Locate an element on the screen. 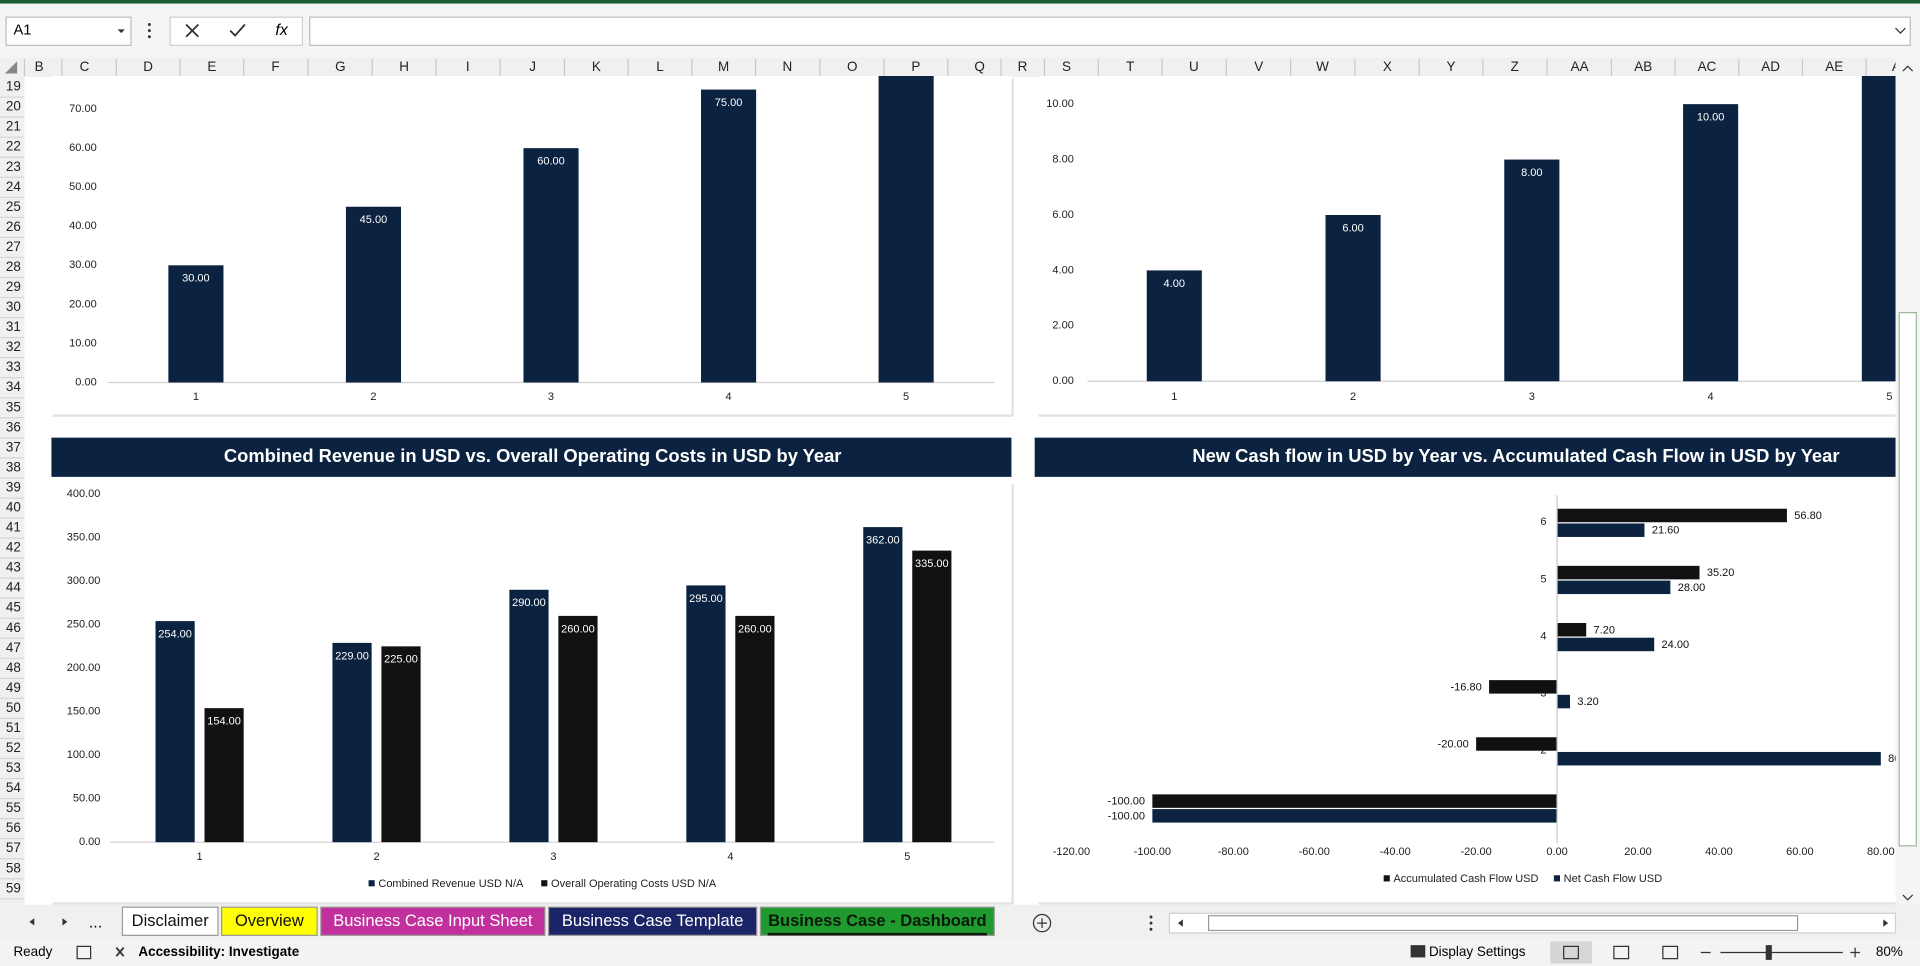 This screenshot has height=966, width=1920. column-header: AC is located at coordinates (1707, 66).